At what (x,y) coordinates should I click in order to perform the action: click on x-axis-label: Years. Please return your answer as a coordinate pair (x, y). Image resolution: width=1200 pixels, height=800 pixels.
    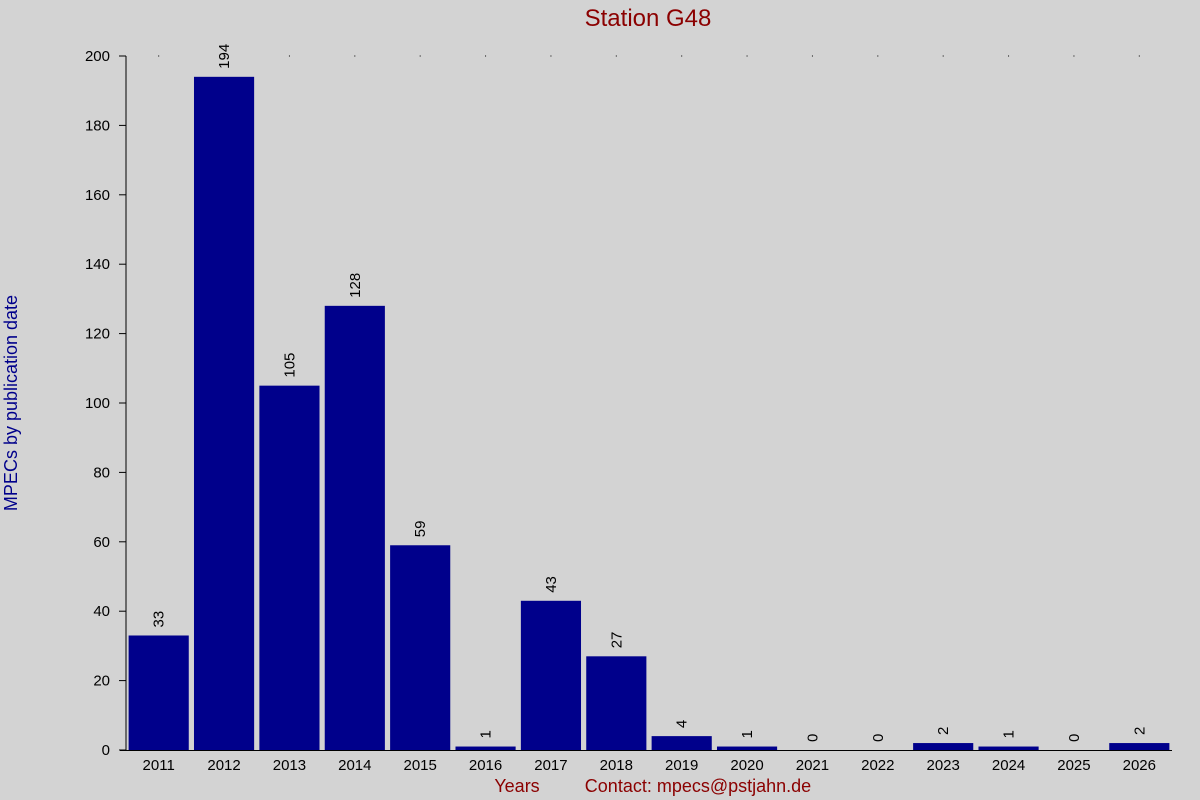
    Looking at the image, I should click on (516, 786).